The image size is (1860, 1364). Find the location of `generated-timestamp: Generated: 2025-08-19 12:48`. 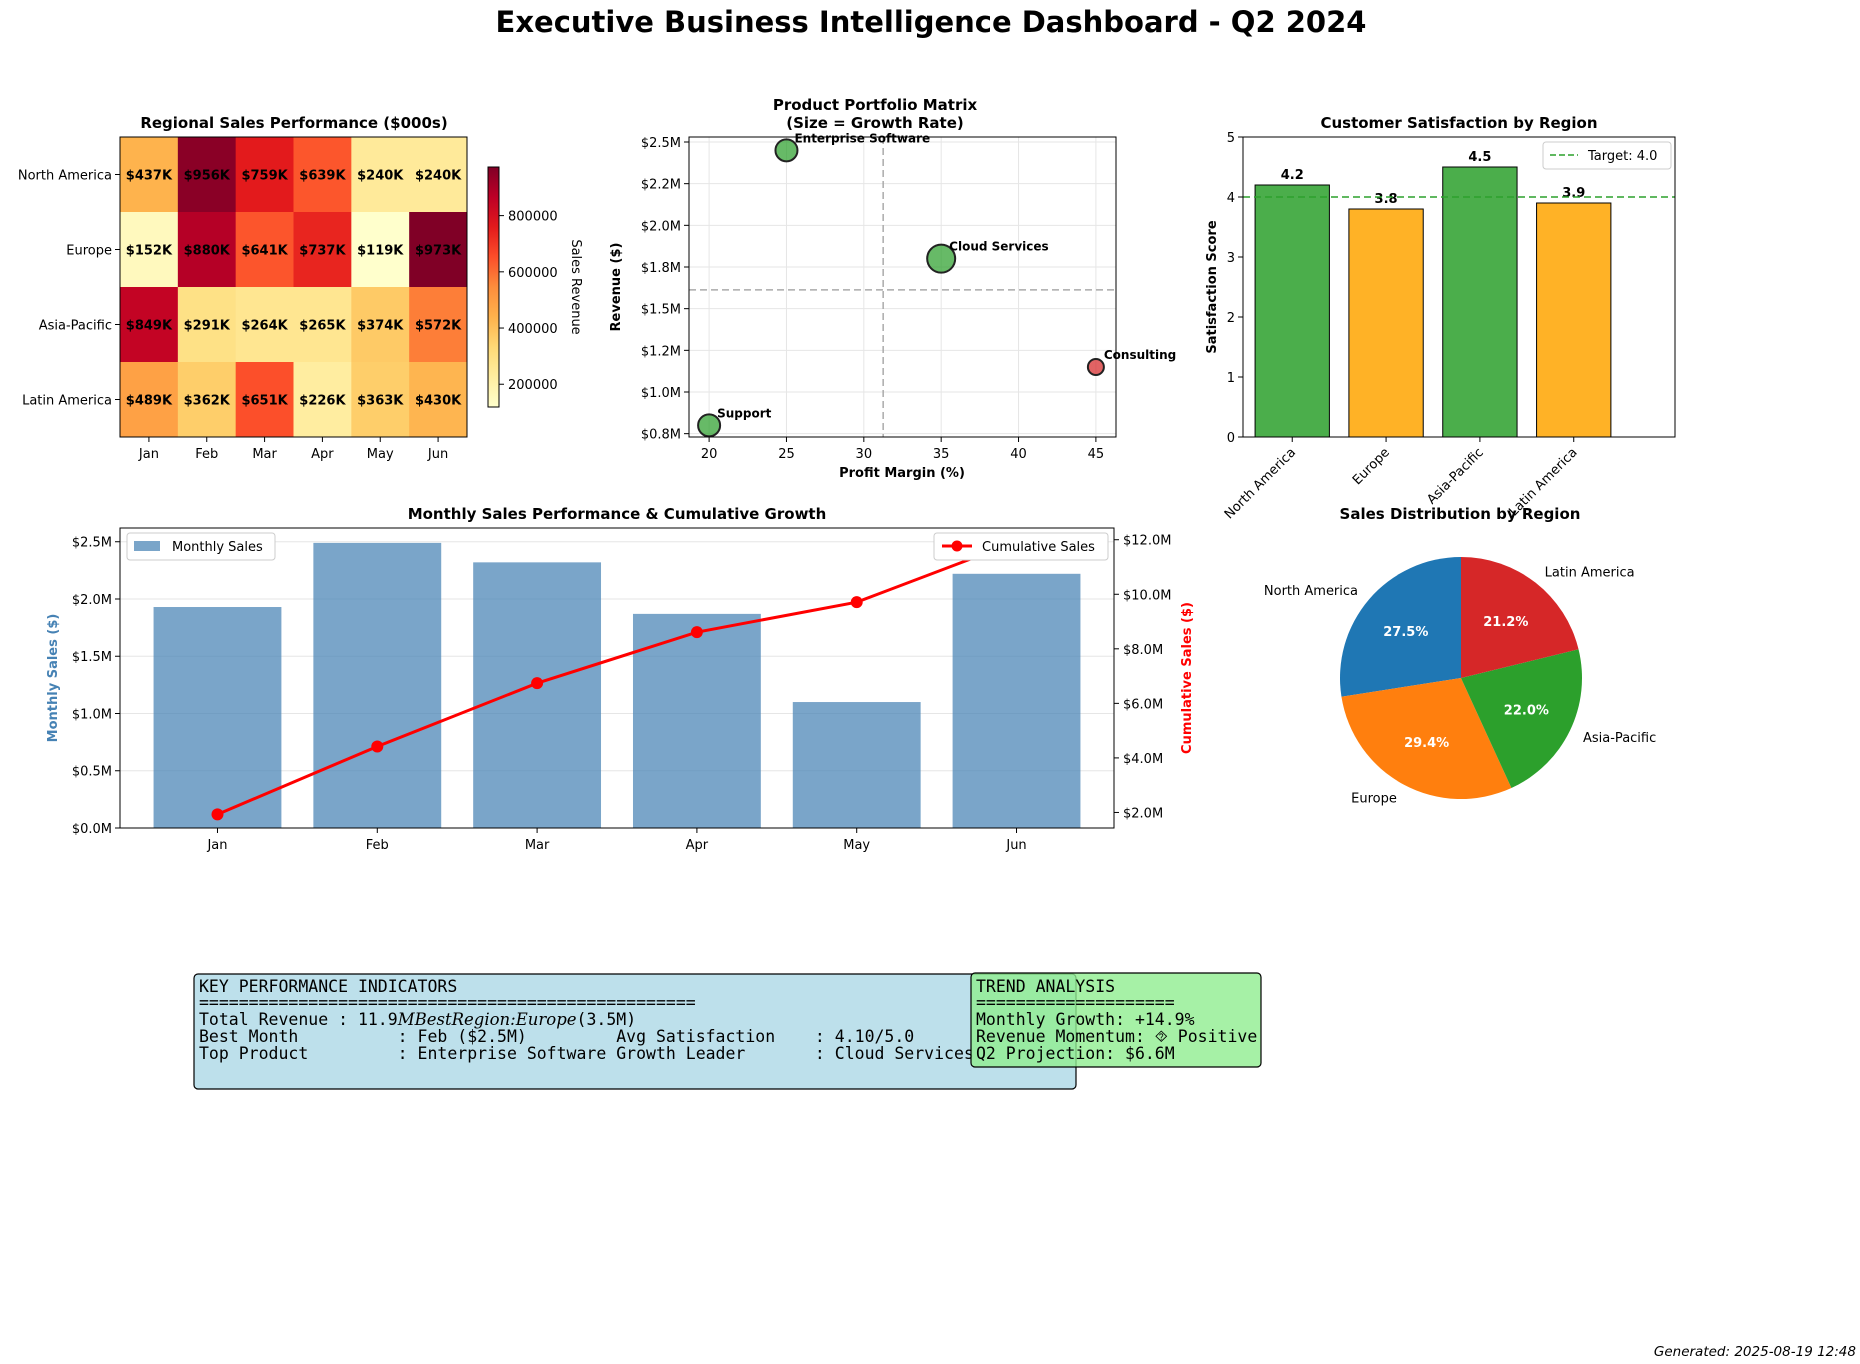

generated-timestamp: Generated: 2025-08-19 12:48 is located at coordinates (1755, 1352).